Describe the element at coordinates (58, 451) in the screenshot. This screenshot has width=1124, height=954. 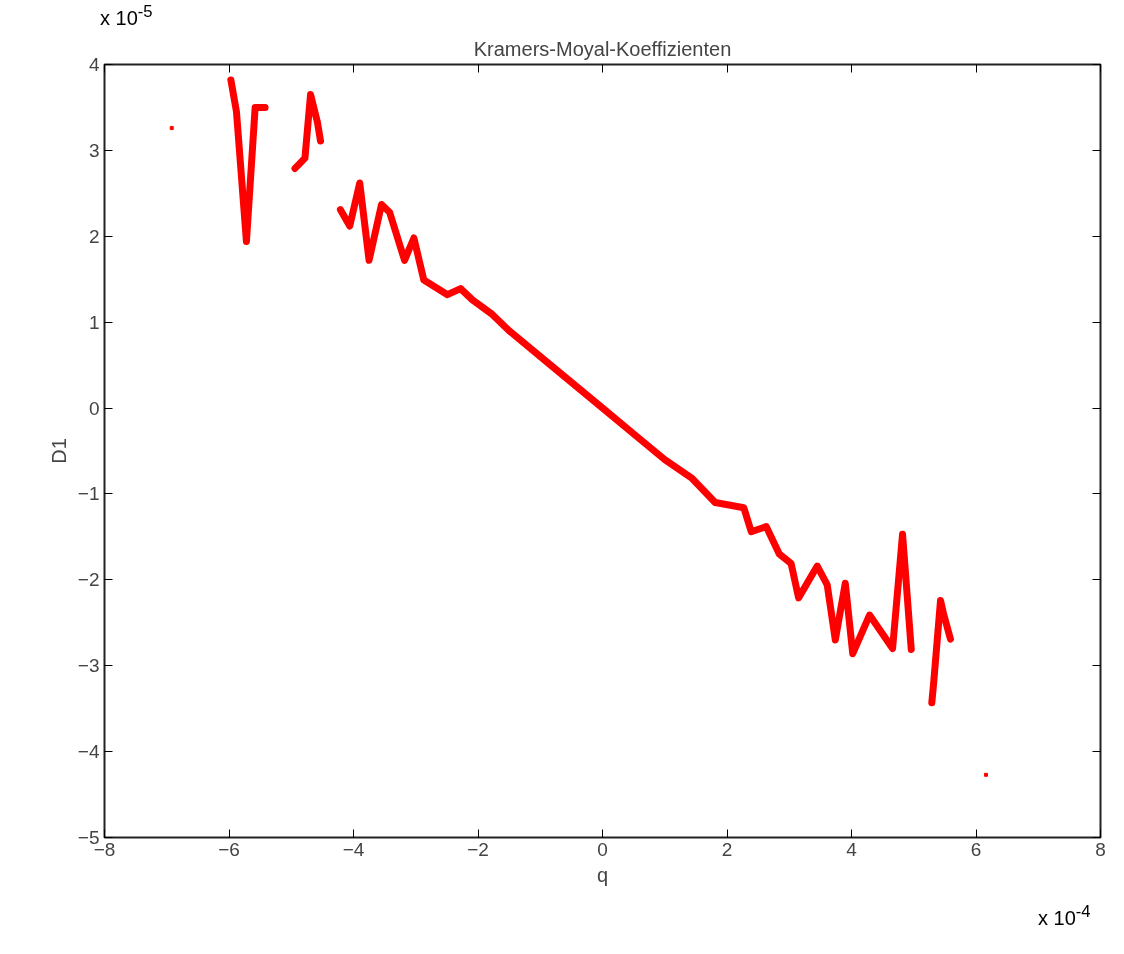
I see `y-axis-title: D1` at that location.